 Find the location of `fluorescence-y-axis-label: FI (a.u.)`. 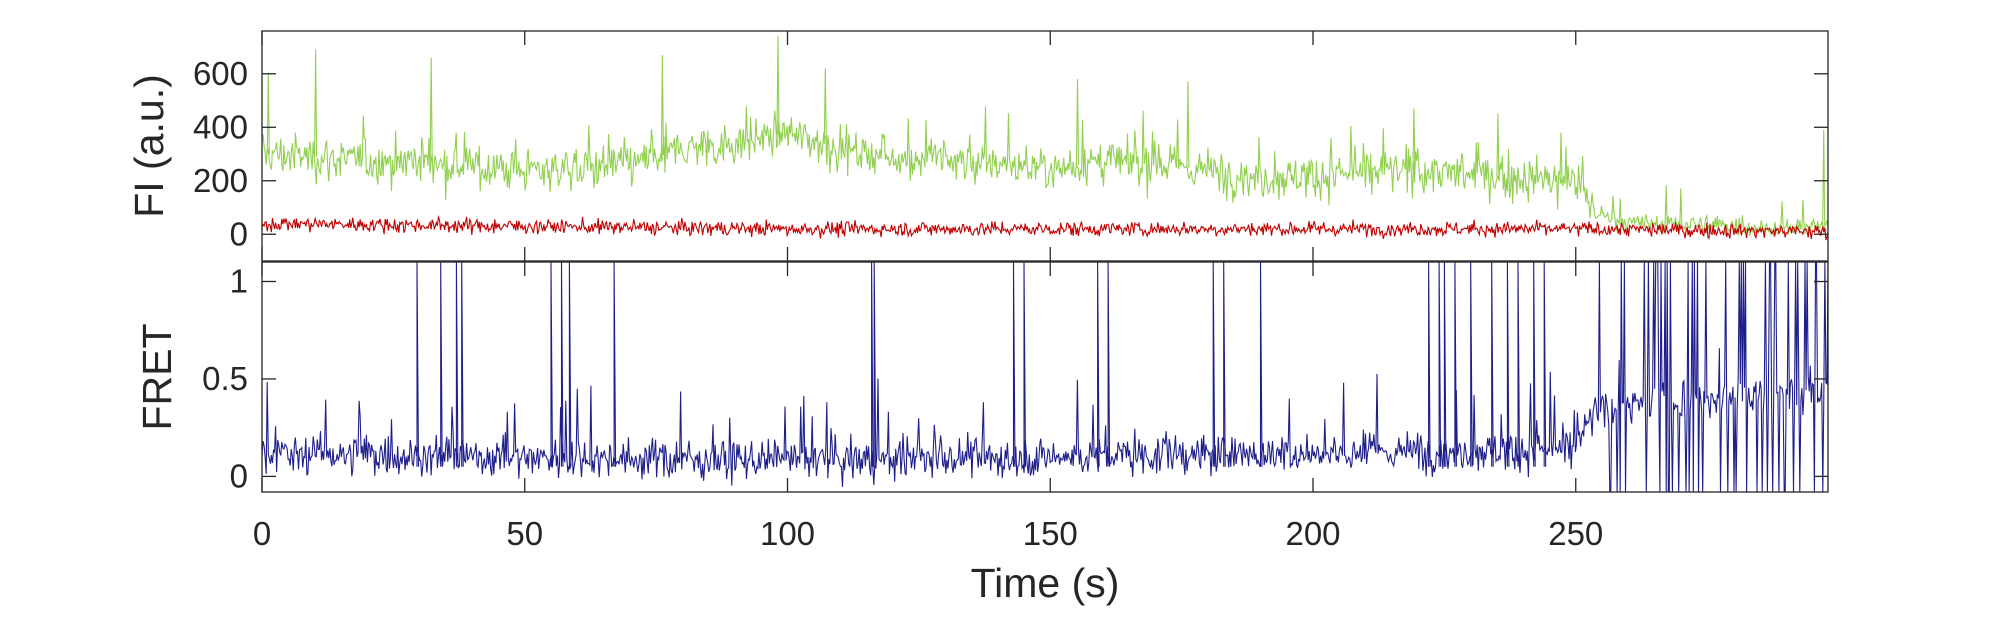

fluorescence-y-axis-label: FI (a.u.) is located at coordinates (149, 146).